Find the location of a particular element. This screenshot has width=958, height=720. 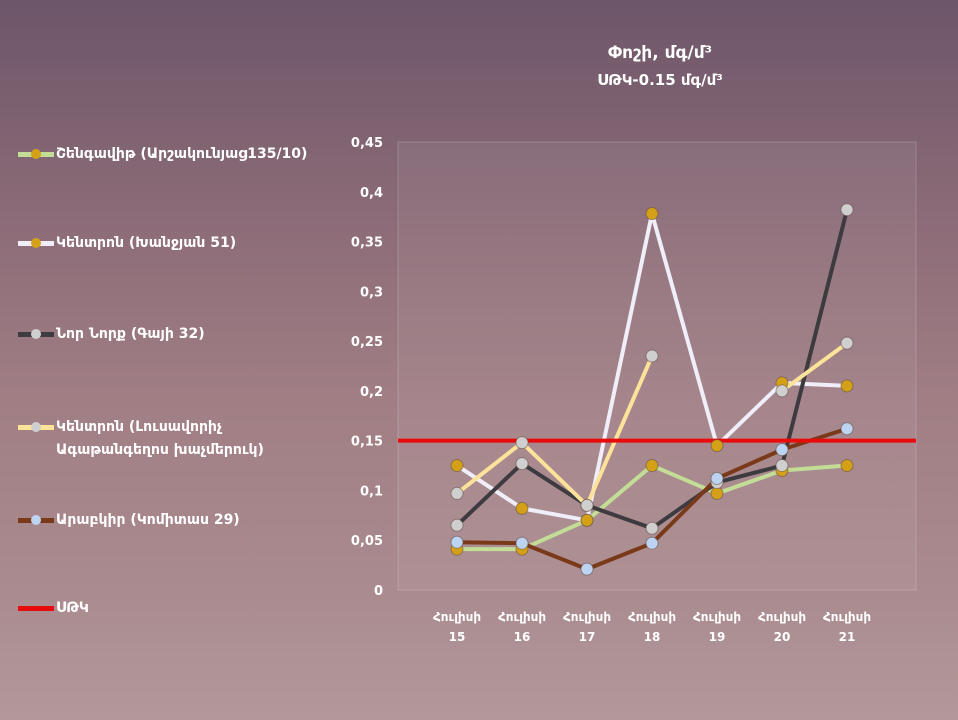

subtitle-text: ՍԹԿ-0.15 մգ/մ³ is located at coordinates (660, 80).